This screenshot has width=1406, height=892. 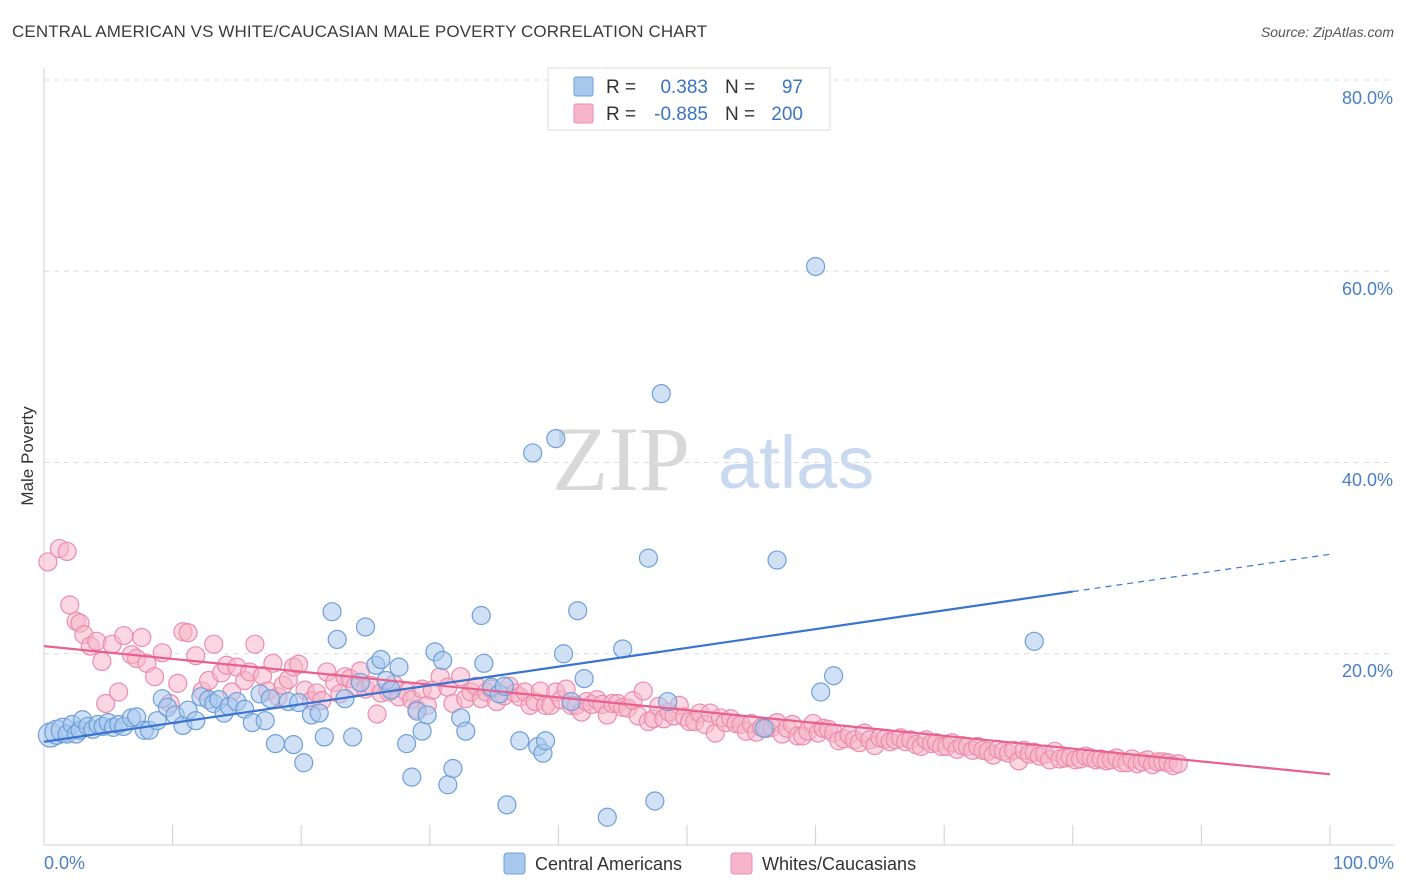 I want to click on y-tick-label: 60.0%, so click(x=1367, y=289).